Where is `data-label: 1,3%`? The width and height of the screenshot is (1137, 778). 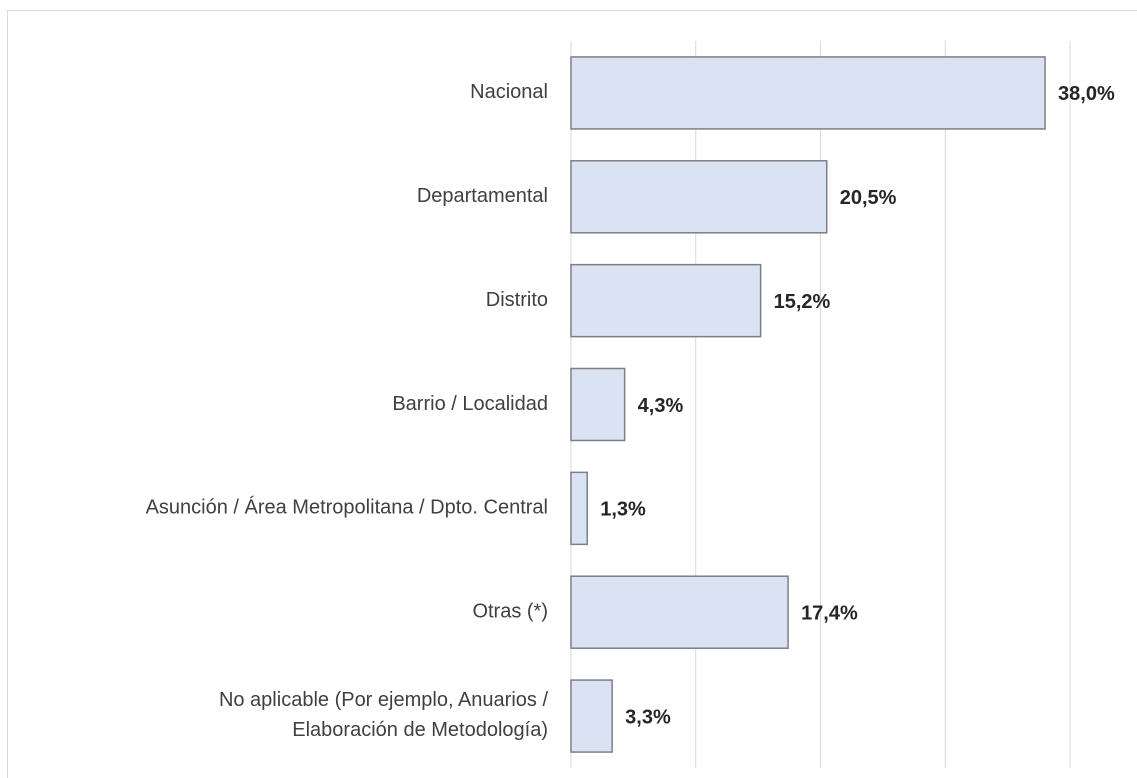 data-label: 1,3% is located at coordinates (623, 510).